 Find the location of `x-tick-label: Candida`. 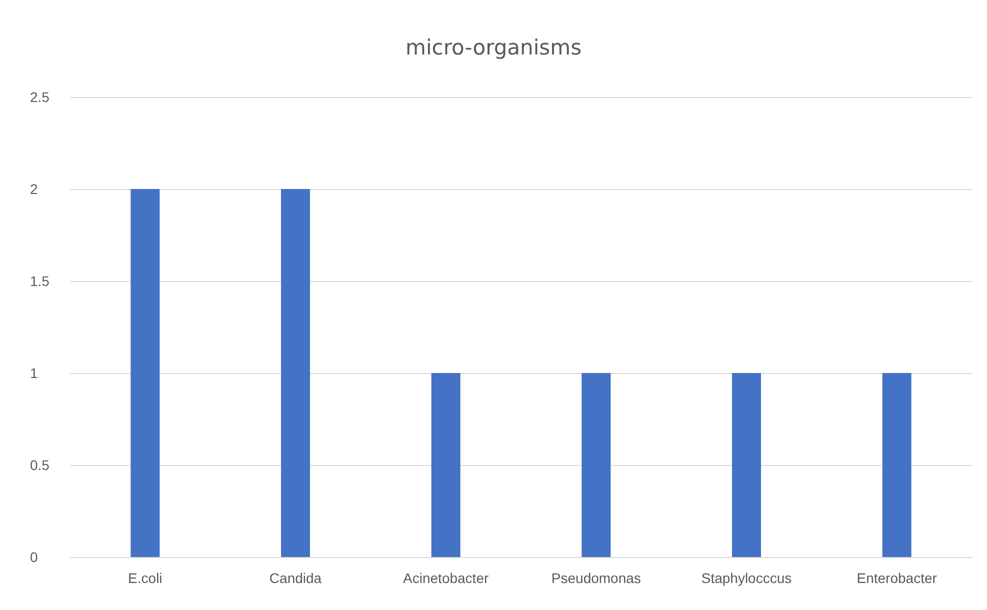

x-tick-label: Candida is located at coordinates (295, 578).